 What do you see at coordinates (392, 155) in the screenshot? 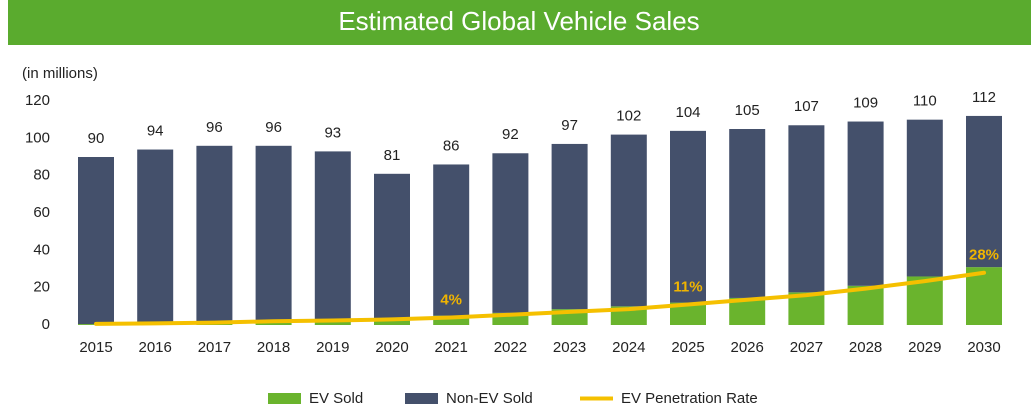
I see `total-label: 81` at bounding box center [392, 155].